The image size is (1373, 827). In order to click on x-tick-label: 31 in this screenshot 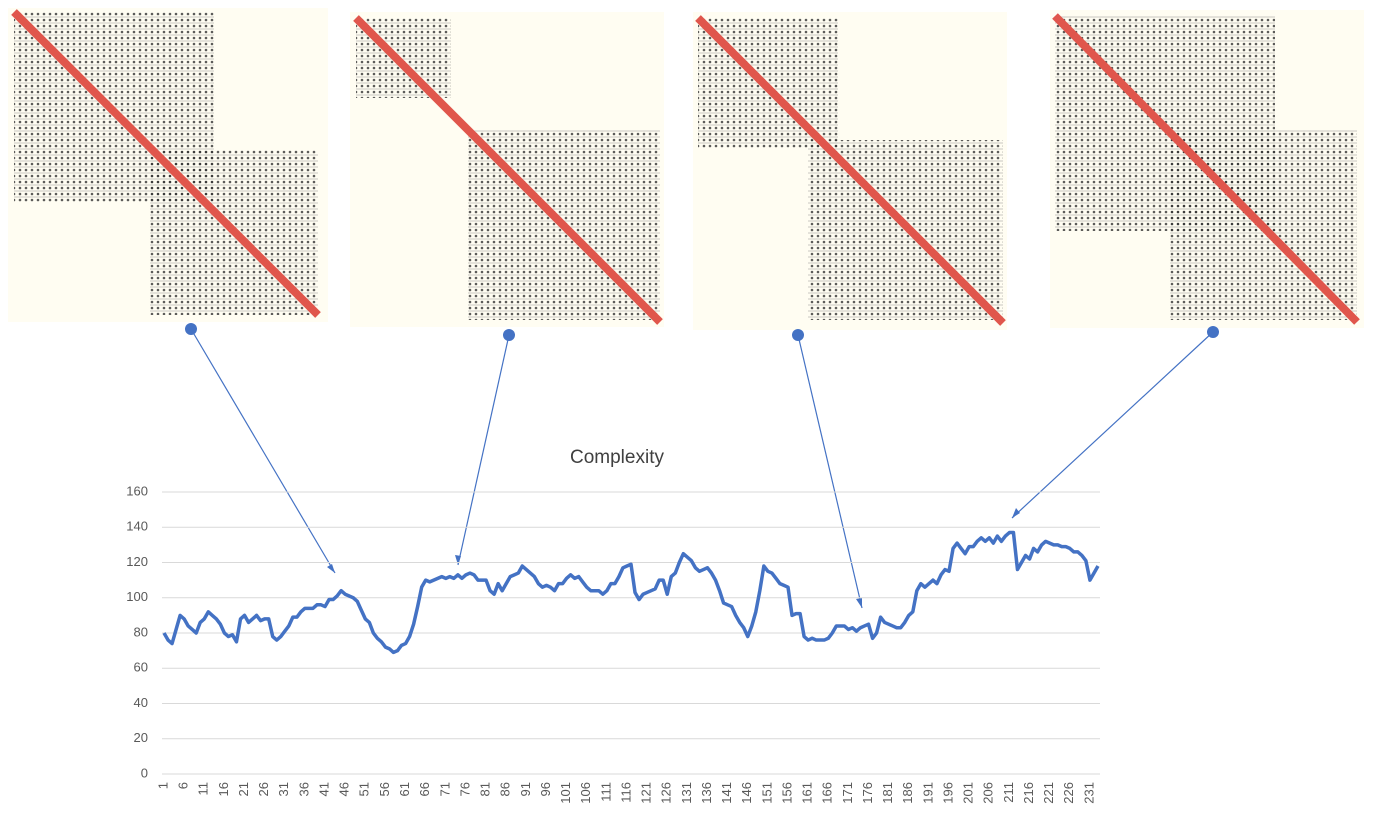, I will do `click(283, 789)`.